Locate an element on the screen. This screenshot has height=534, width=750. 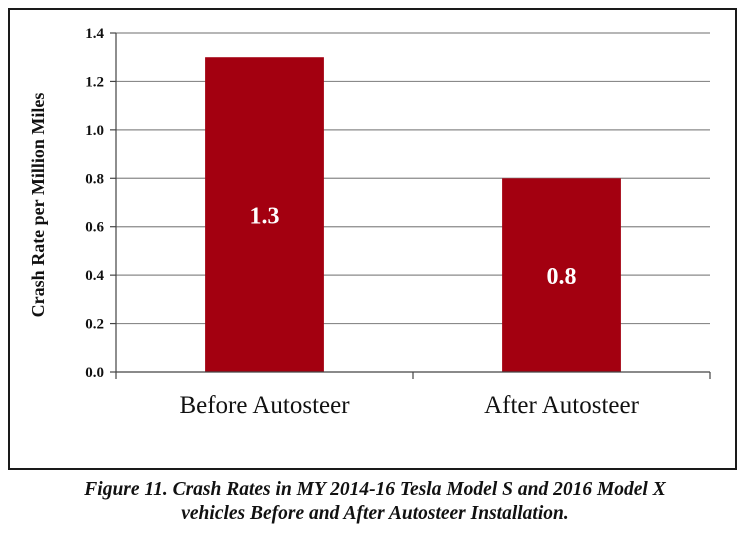
data-label: 0.8 is located at coordinates (562, 277).